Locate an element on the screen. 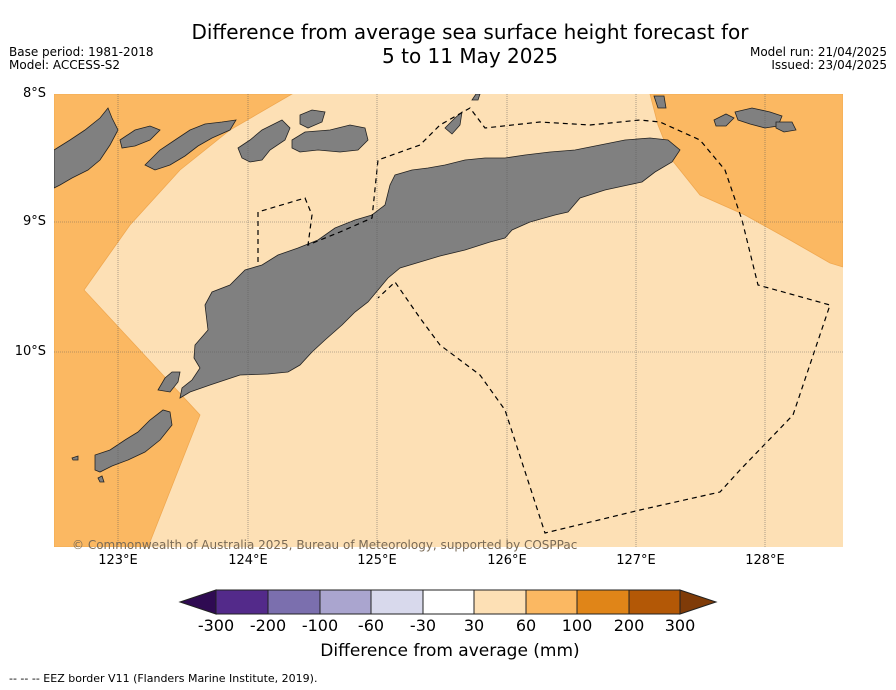  lon-label-128e: 128°E is located at coordinates (765, 560).